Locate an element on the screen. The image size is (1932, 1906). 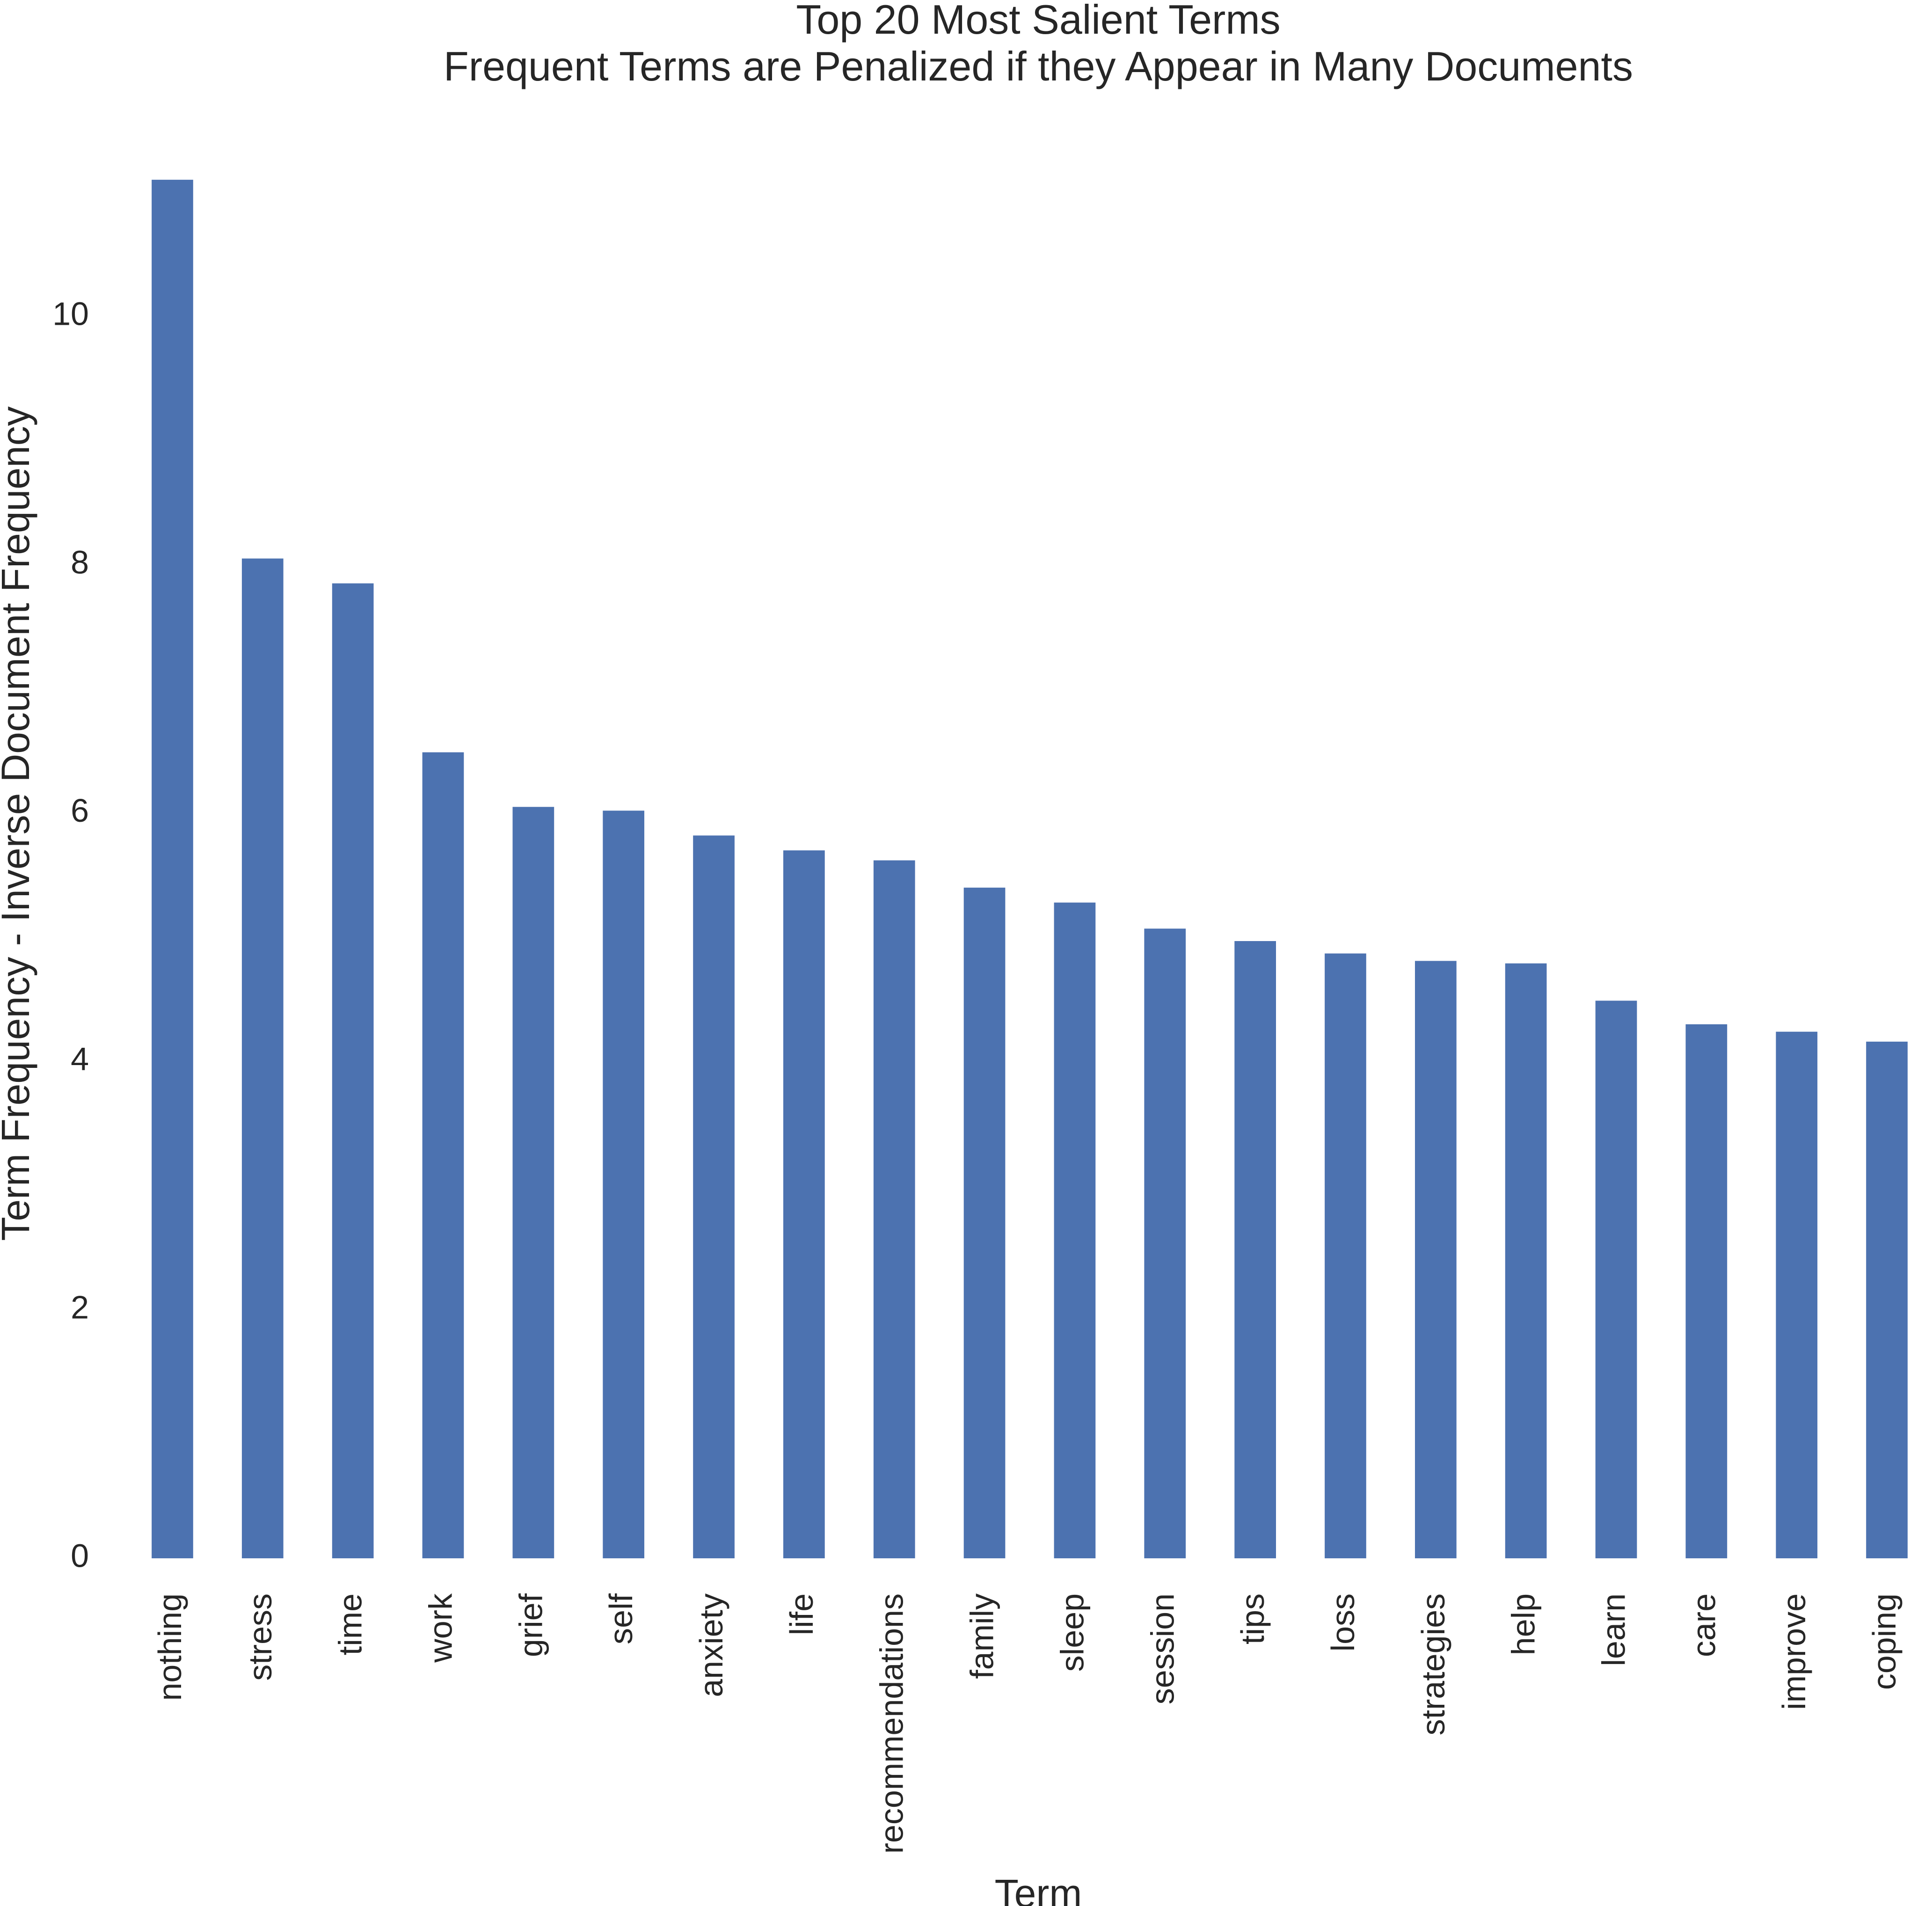
bar-tips is located at coordinates (1255, 1250).